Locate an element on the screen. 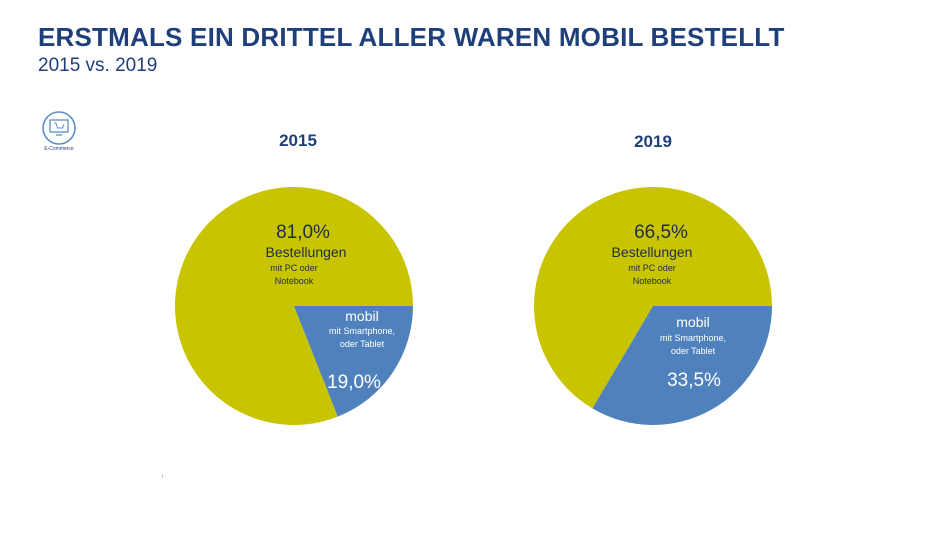 The height and width of the screenshot is (539, 934). pc-sublabel2-2015: Notebook is located at coordinates (294, 281).